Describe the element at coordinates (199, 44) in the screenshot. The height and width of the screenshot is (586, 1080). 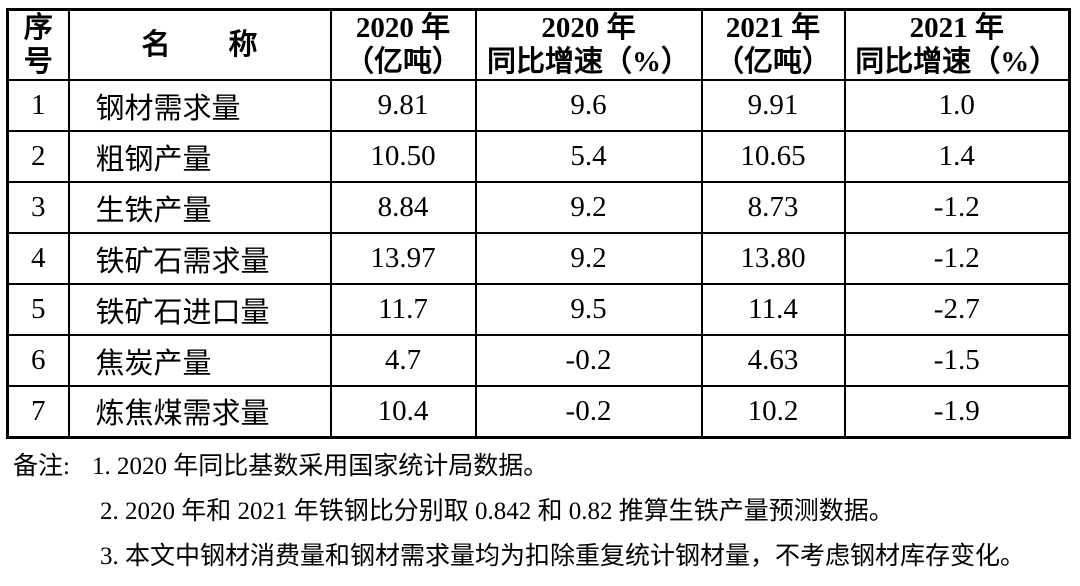
I see `header-name: 名 称` at that location.